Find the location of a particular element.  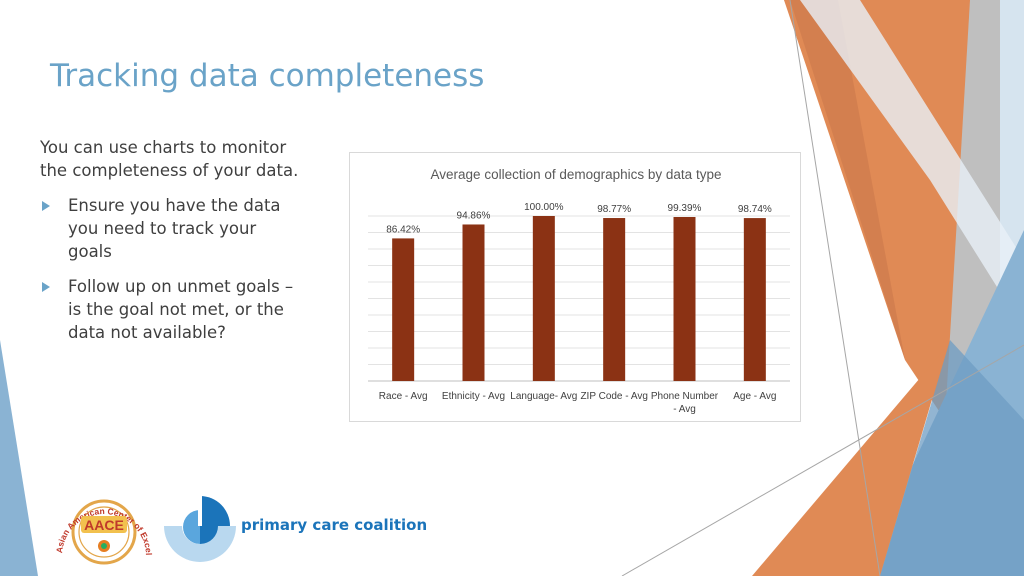

category-label: Age - Avg is located at coordinates (754, 396).